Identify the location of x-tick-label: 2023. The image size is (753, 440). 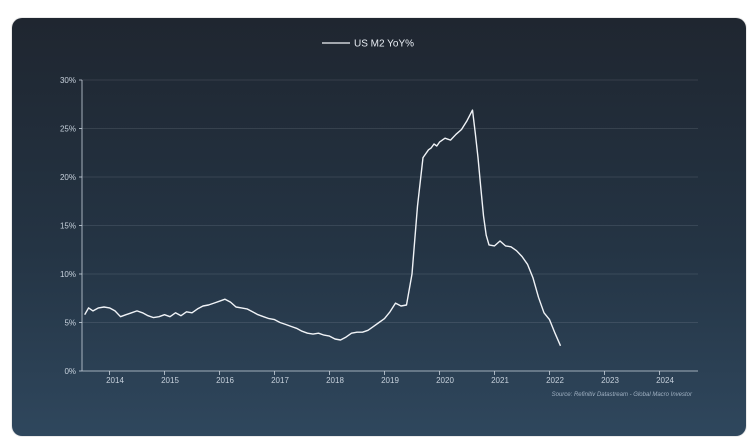
(610, 380).